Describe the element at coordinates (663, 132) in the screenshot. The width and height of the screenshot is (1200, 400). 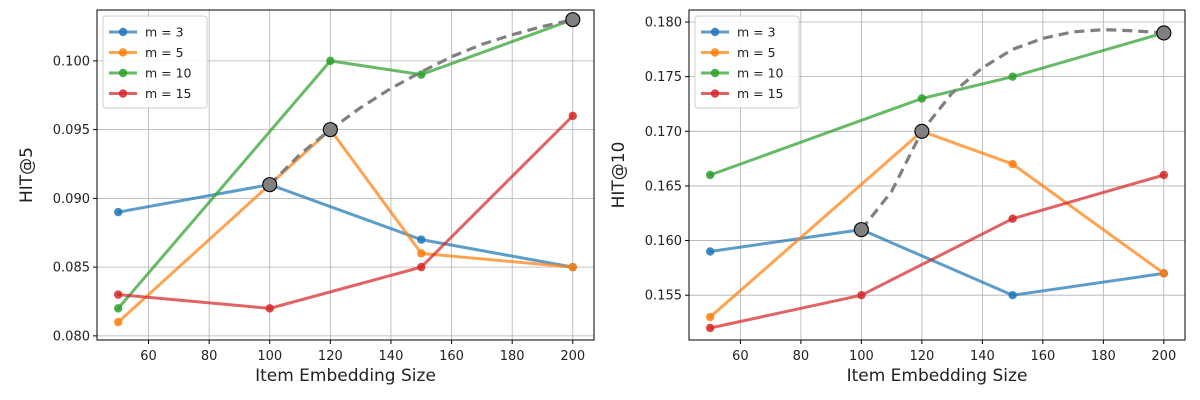
I see `y-tick-label: 0.170` at that location.